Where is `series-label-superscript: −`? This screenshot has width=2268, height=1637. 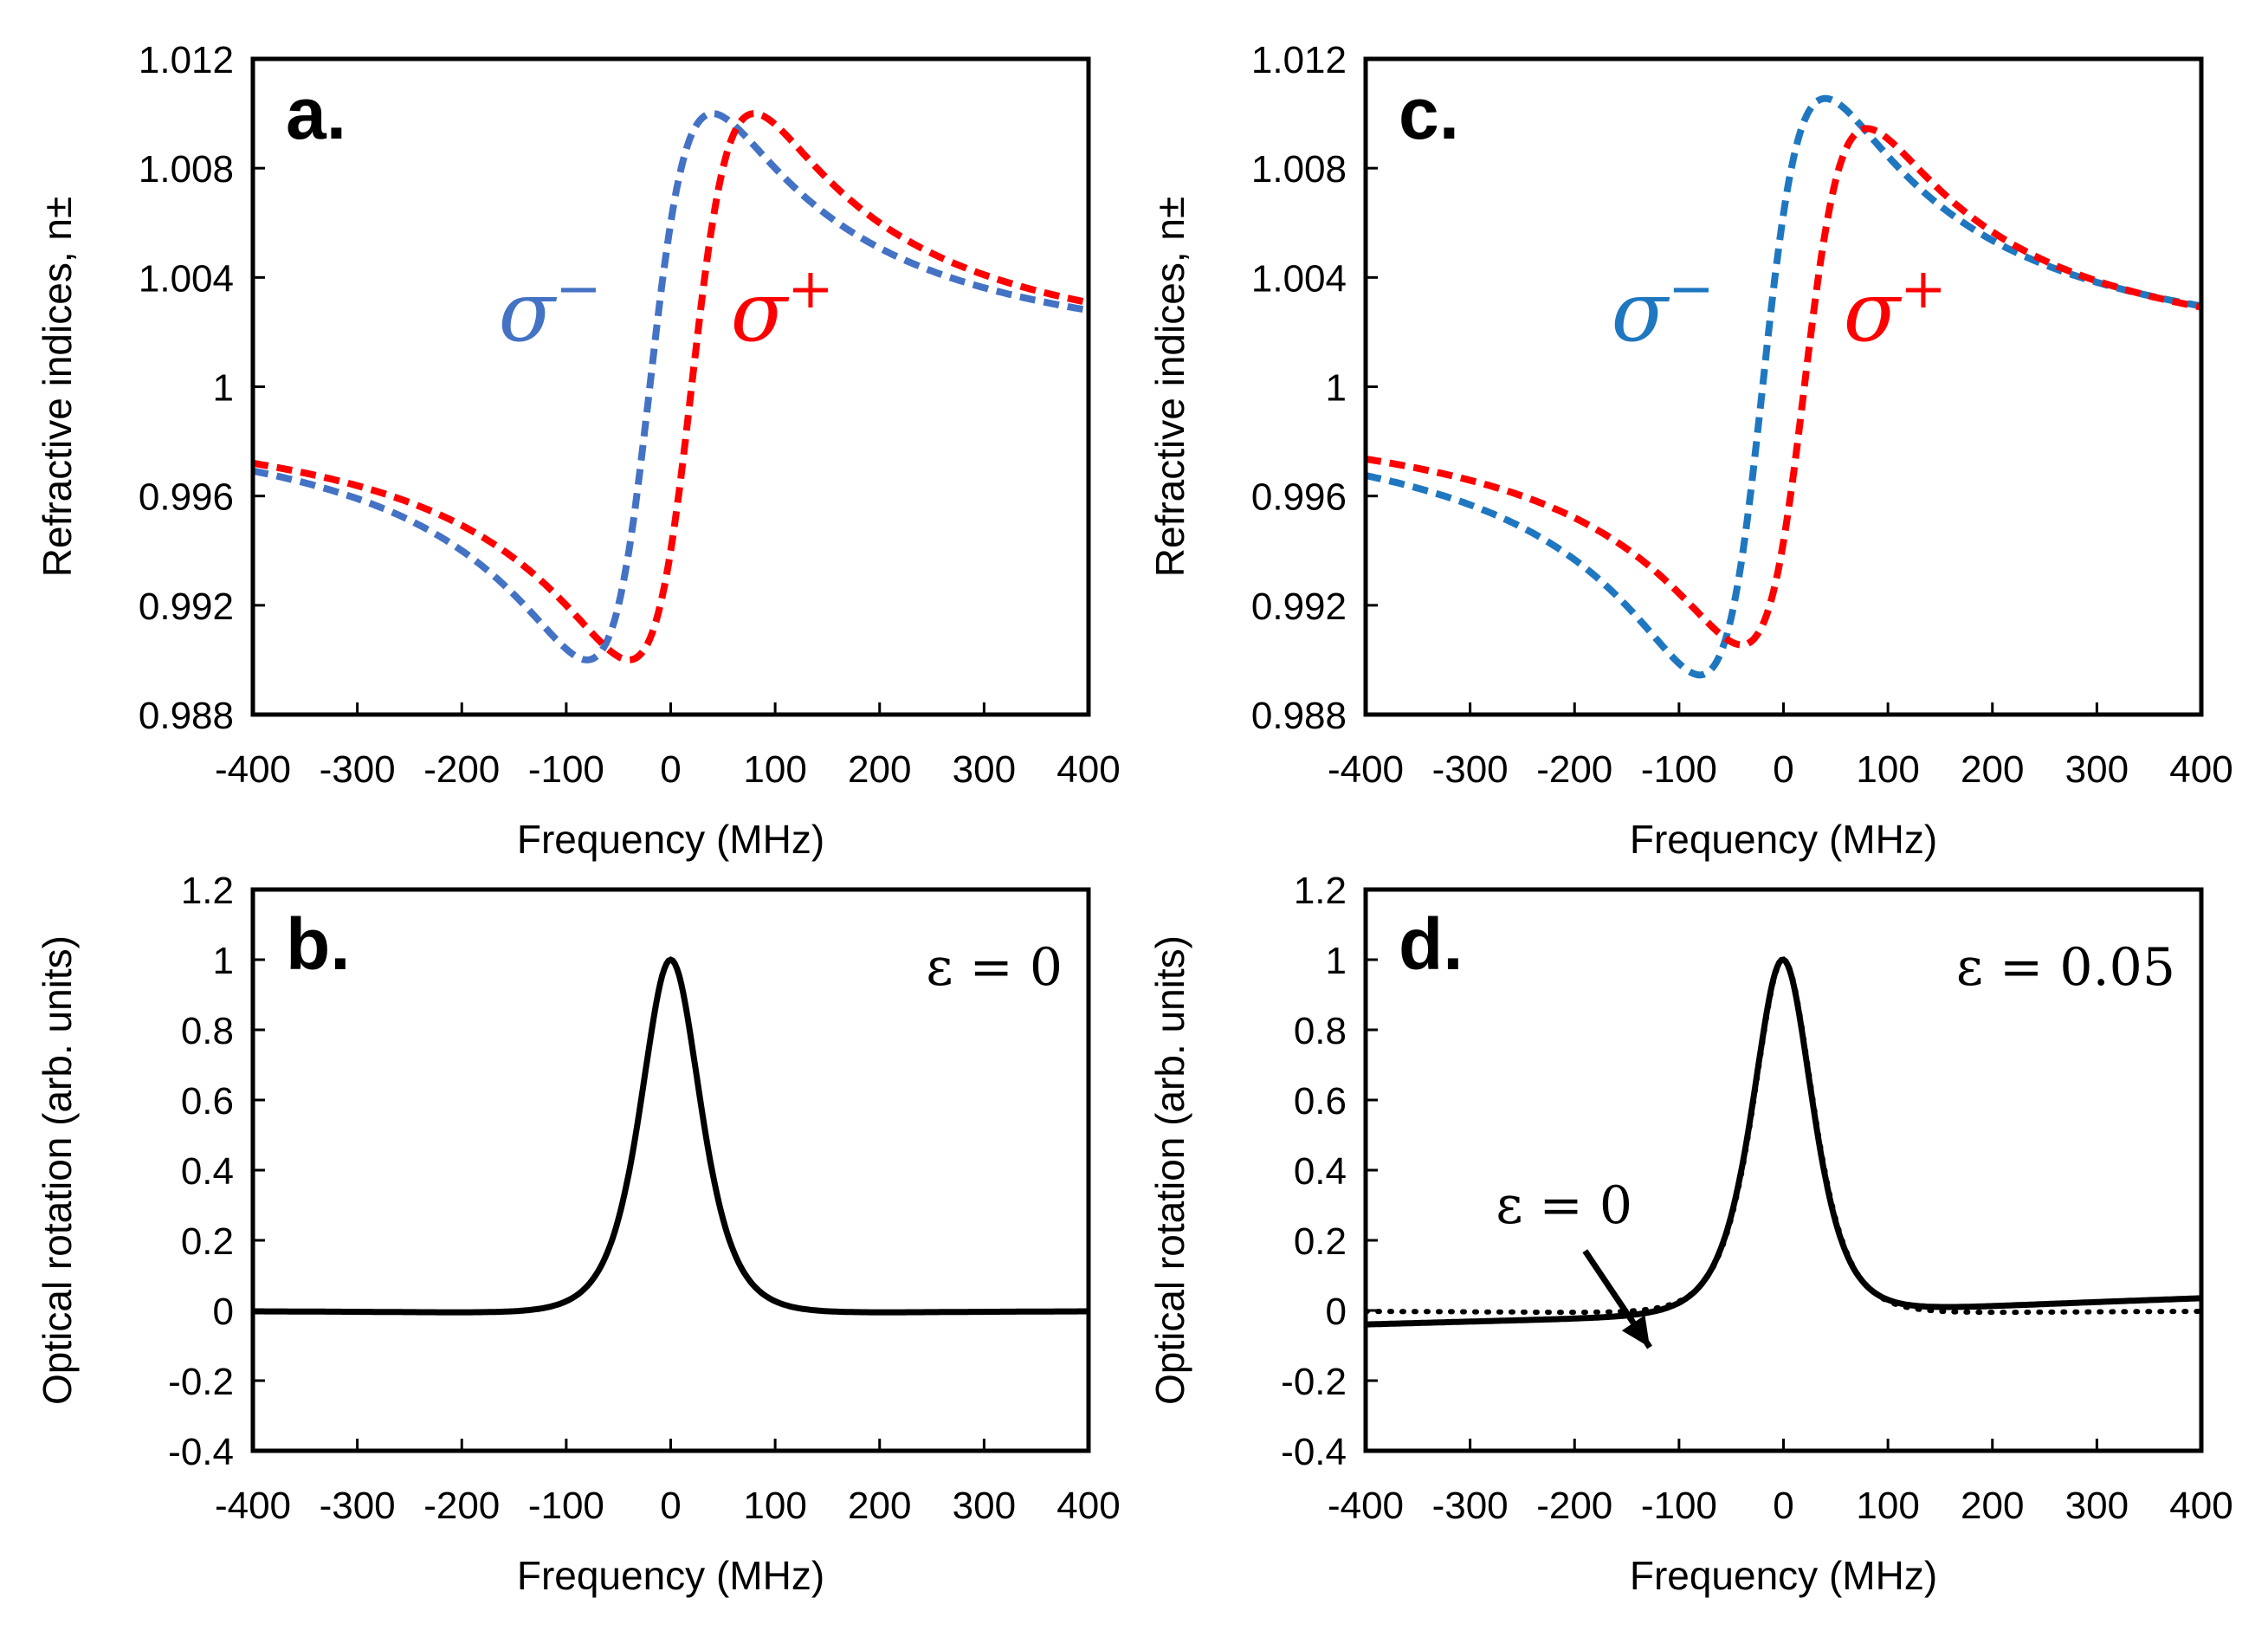 series-label-superscript: − is located at coordinates (578, 289).